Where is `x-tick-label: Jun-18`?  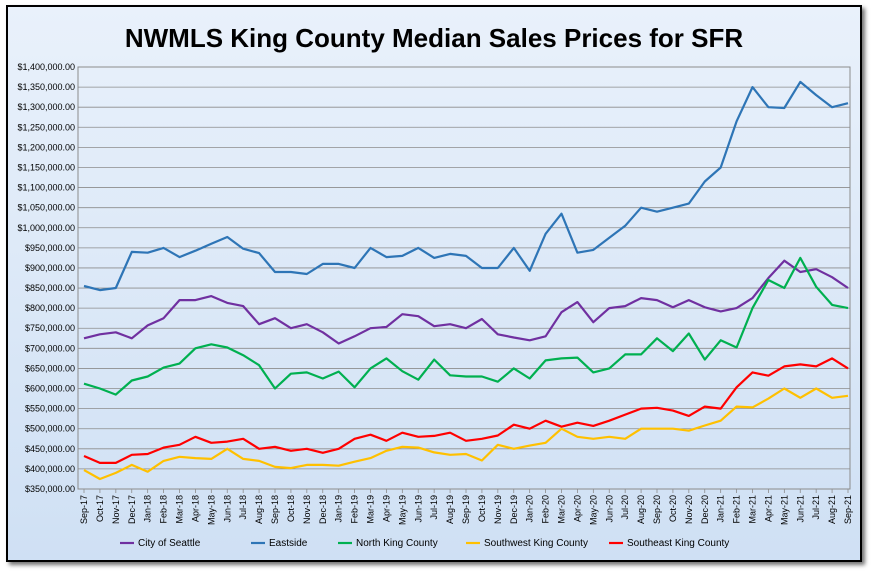
x-tick-label: Jun-18 is located at coordinates (227, 509).